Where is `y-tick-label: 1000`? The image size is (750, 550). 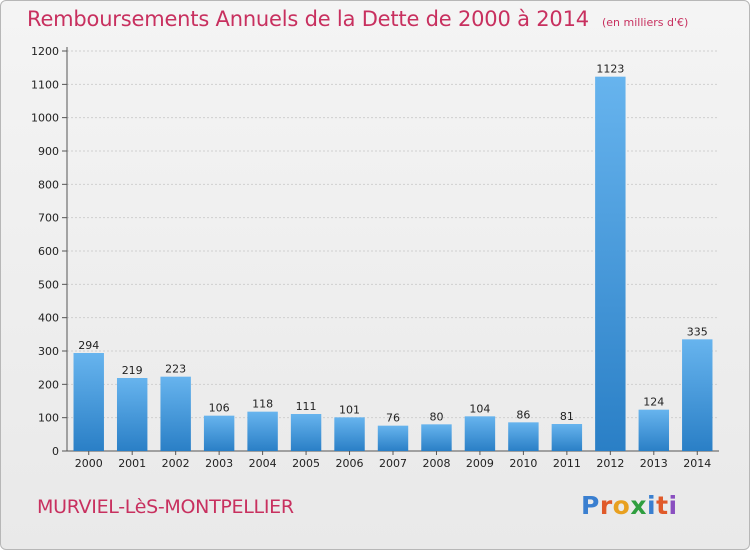 y-tick-label: 1000 is located at coordinates (45, 118).